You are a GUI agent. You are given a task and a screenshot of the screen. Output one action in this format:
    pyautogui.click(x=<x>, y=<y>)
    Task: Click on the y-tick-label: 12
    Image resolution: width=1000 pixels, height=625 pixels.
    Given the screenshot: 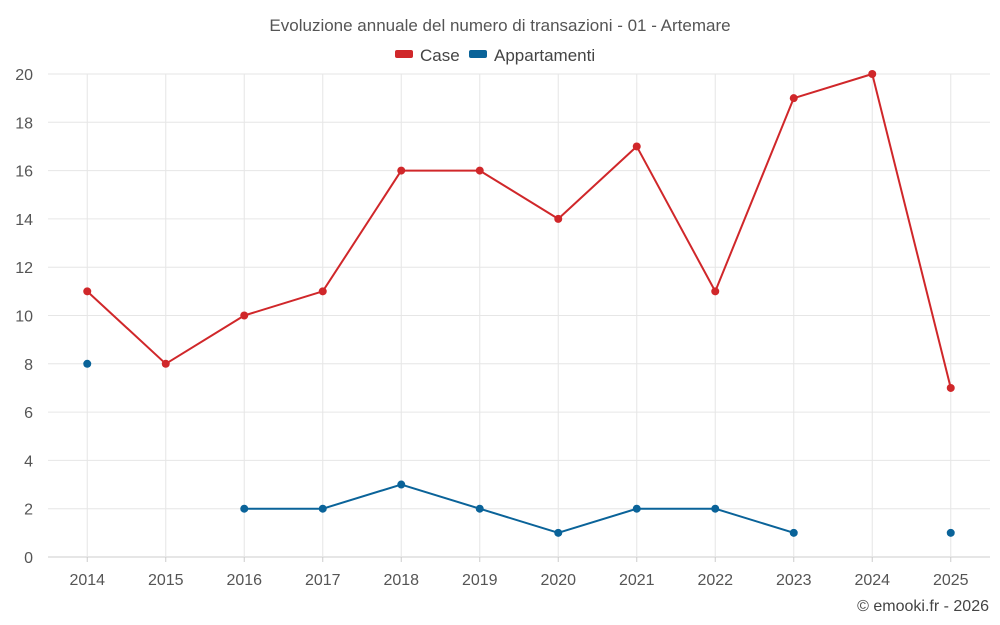 What is the action you would take?
    pyautogui.click(x=24, y=268)
    